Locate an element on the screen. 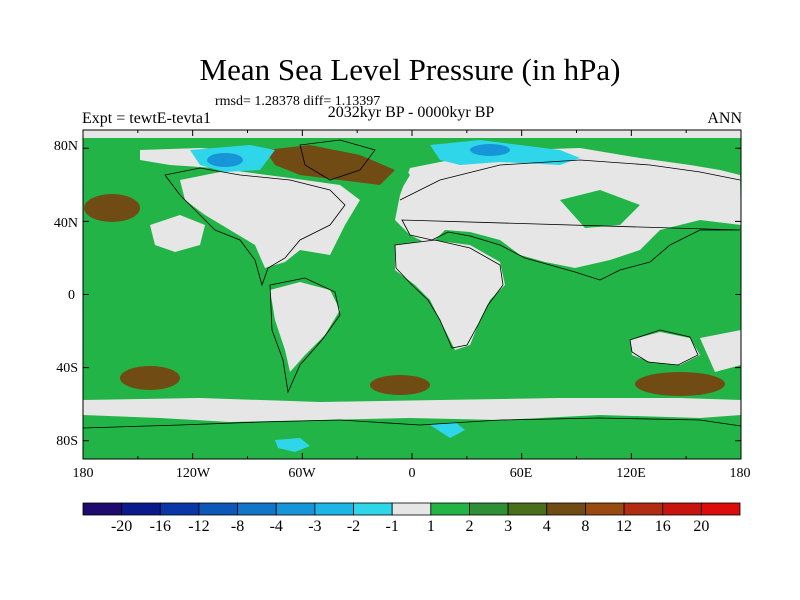 The image size is (800, 600). colorbar-label: -4 is located at coordinates (276, 526).